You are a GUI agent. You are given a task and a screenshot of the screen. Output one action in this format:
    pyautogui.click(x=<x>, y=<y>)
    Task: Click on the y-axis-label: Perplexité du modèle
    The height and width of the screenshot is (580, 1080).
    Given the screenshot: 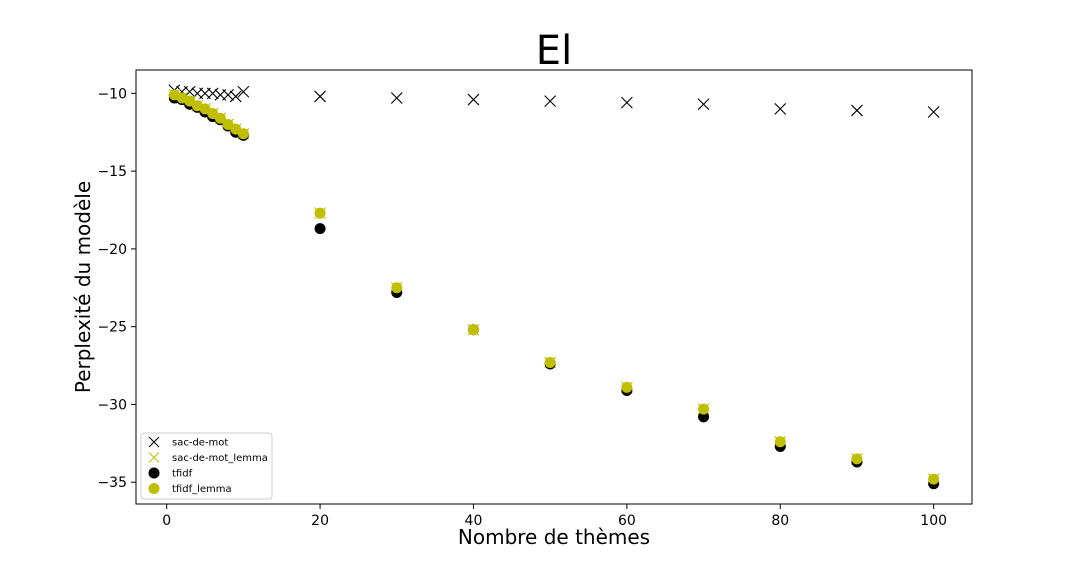 What is the action you would take?
    pyautogui.click(x=83, y=287)
    